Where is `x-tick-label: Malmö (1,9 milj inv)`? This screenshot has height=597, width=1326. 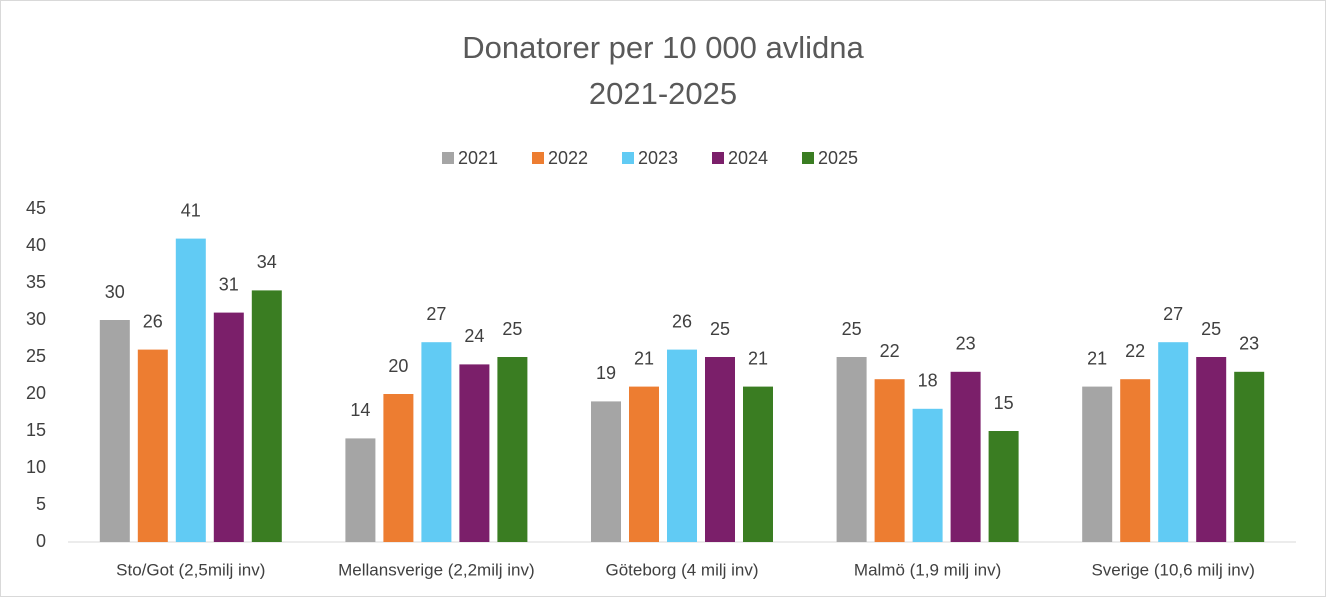 x-tick-label: Malmö (1,9 milj inv) is located at coordinates (927, 569).